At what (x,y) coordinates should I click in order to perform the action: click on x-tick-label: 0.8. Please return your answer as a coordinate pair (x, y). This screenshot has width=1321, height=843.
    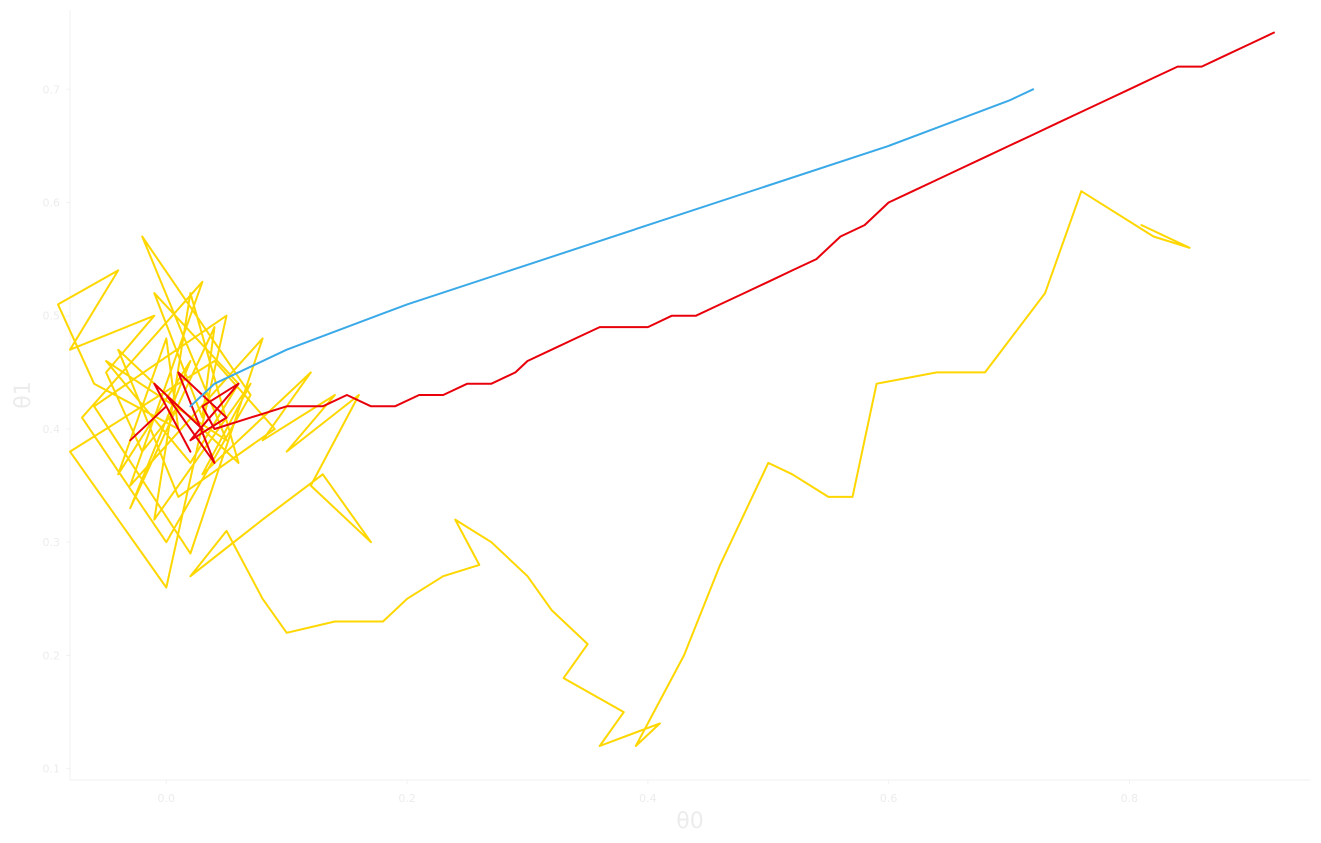
    Looking at the image, I should click on (1130, 798).